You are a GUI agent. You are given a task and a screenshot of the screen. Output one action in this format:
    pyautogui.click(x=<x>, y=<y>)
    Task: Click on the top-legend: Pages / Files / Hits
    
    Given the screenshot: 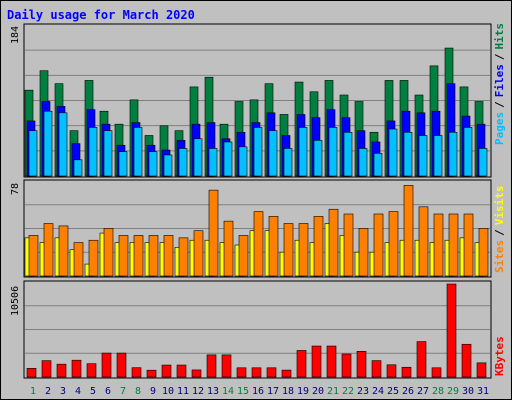 What is the action you would take?
    pyautogui.click(x=499, y=84)
    